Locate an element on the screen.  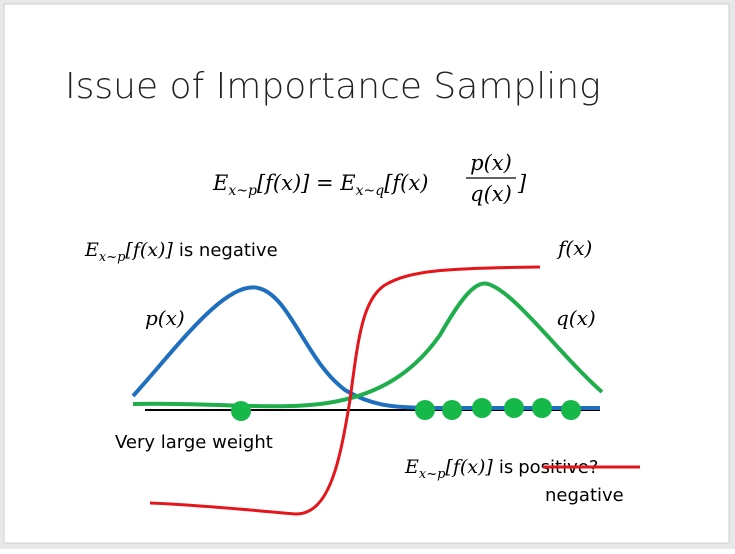
eq-denominator: q(x) is located at coordinates (491, 194).